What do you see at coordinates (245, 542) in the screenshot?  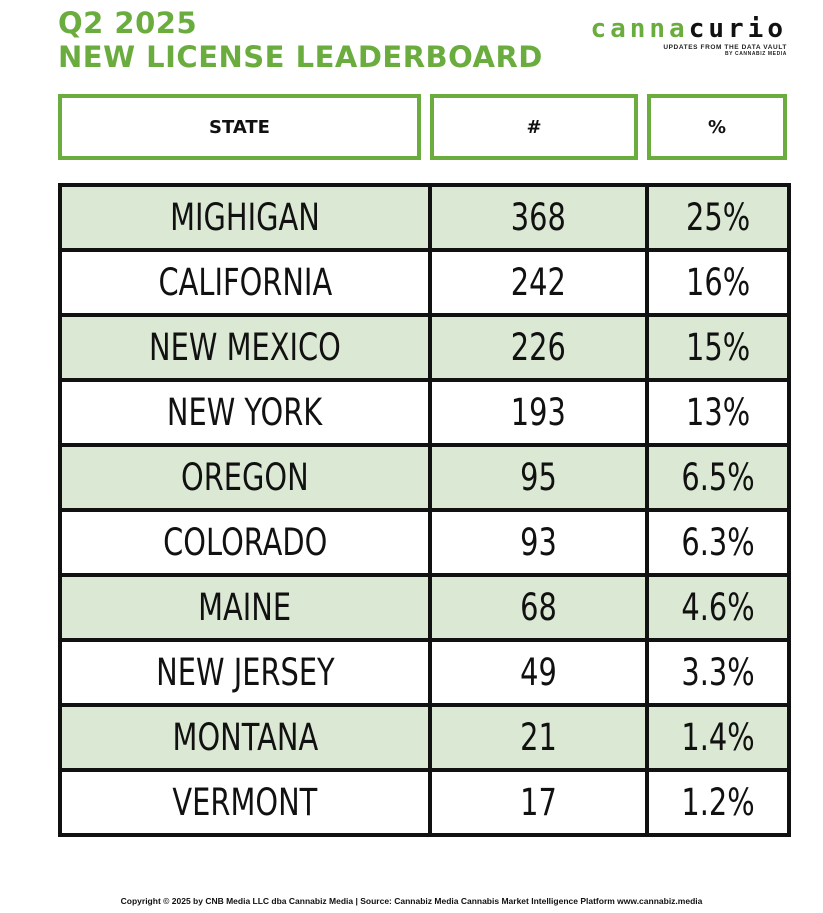 I see `state-cell: COLORADO` at bounding box center [245, 542].